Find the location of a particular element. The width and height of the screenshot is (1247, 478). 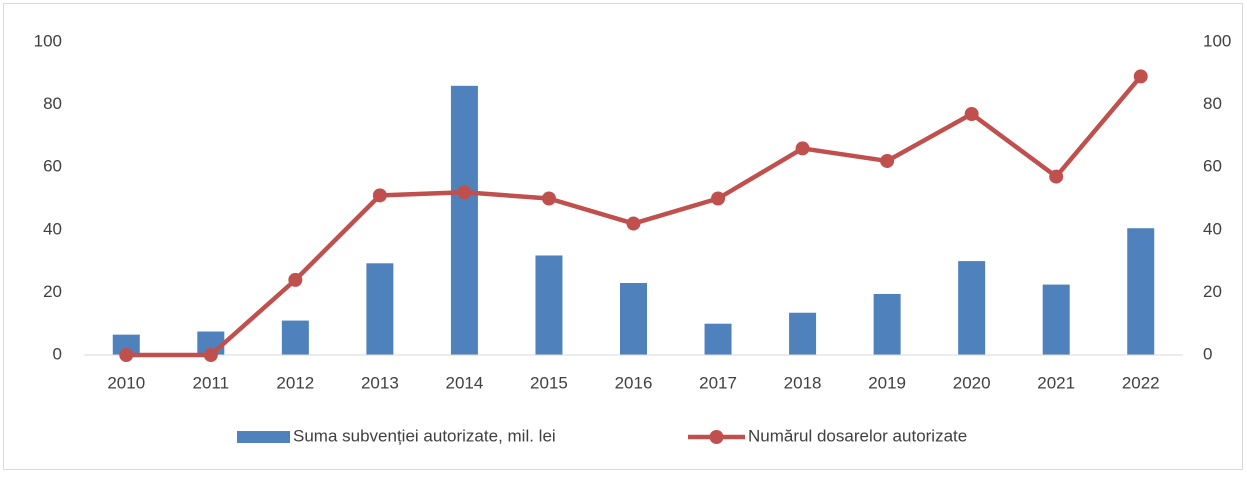

y-tick-label: 20 is located at coordinates (52, 291).